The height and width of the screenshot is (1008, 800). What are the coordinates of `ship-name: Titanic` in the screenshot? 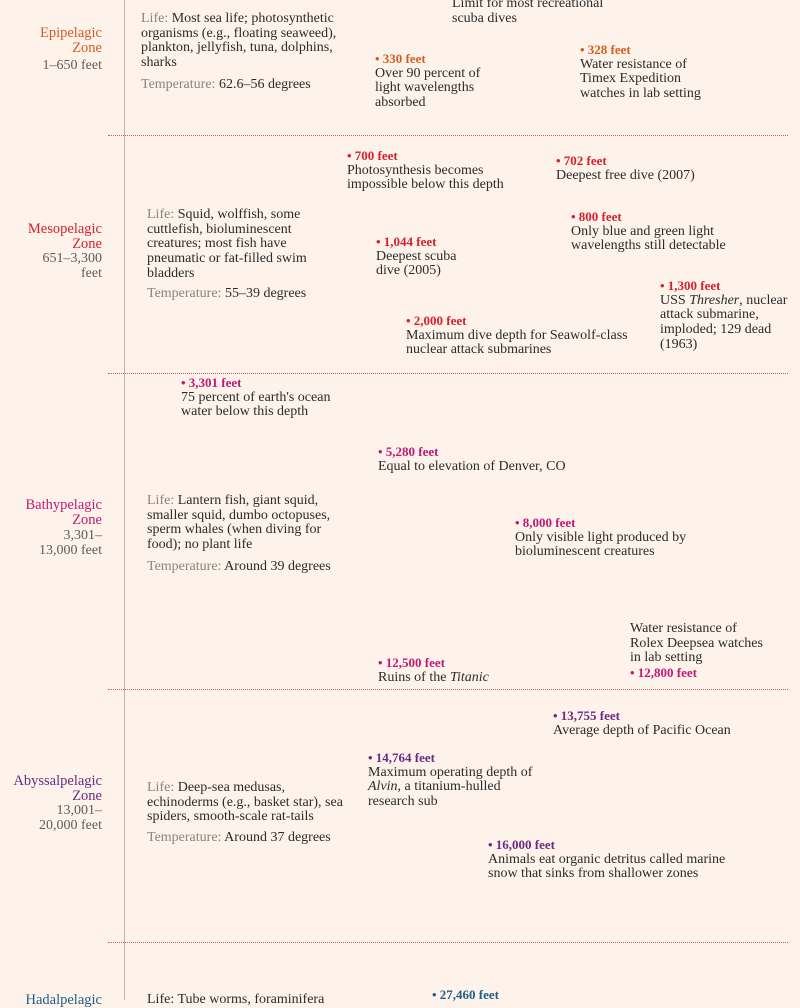 It's located at (469, 677).